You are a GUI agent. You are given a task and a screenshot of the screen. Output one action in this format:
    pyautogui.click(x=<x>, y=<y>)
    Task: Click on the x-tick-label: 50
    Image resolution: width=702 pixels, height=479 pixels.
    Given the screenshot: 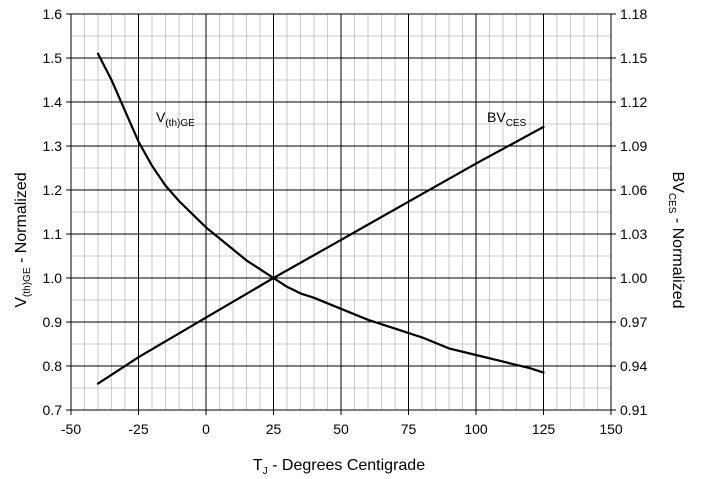 What is the action you would take?
    pyautogui.click(x=341, y=429)
    